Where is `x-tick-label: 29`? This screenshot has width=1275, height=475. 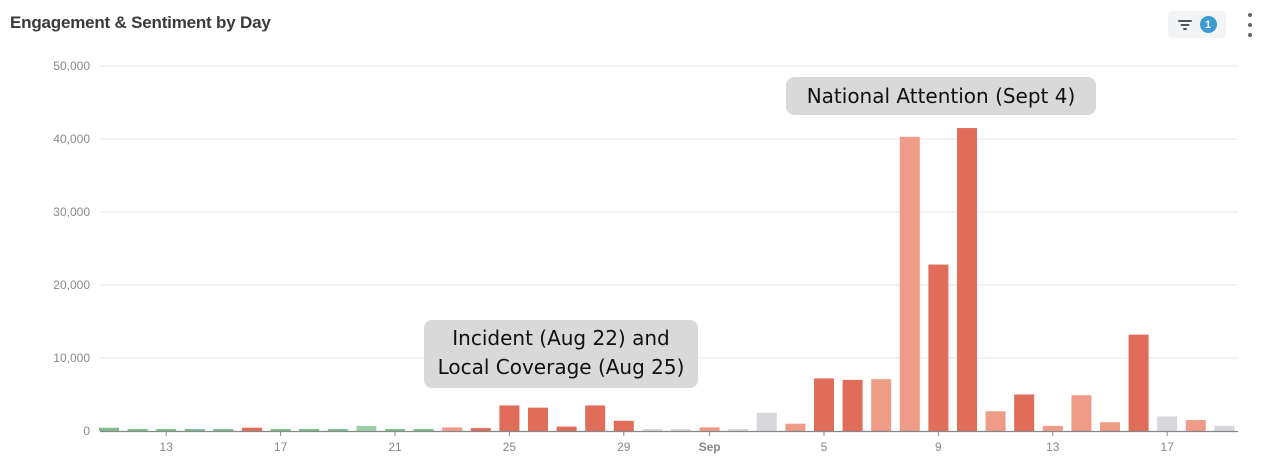
x-tick-label: 29 is located at coordinates (624, 447).